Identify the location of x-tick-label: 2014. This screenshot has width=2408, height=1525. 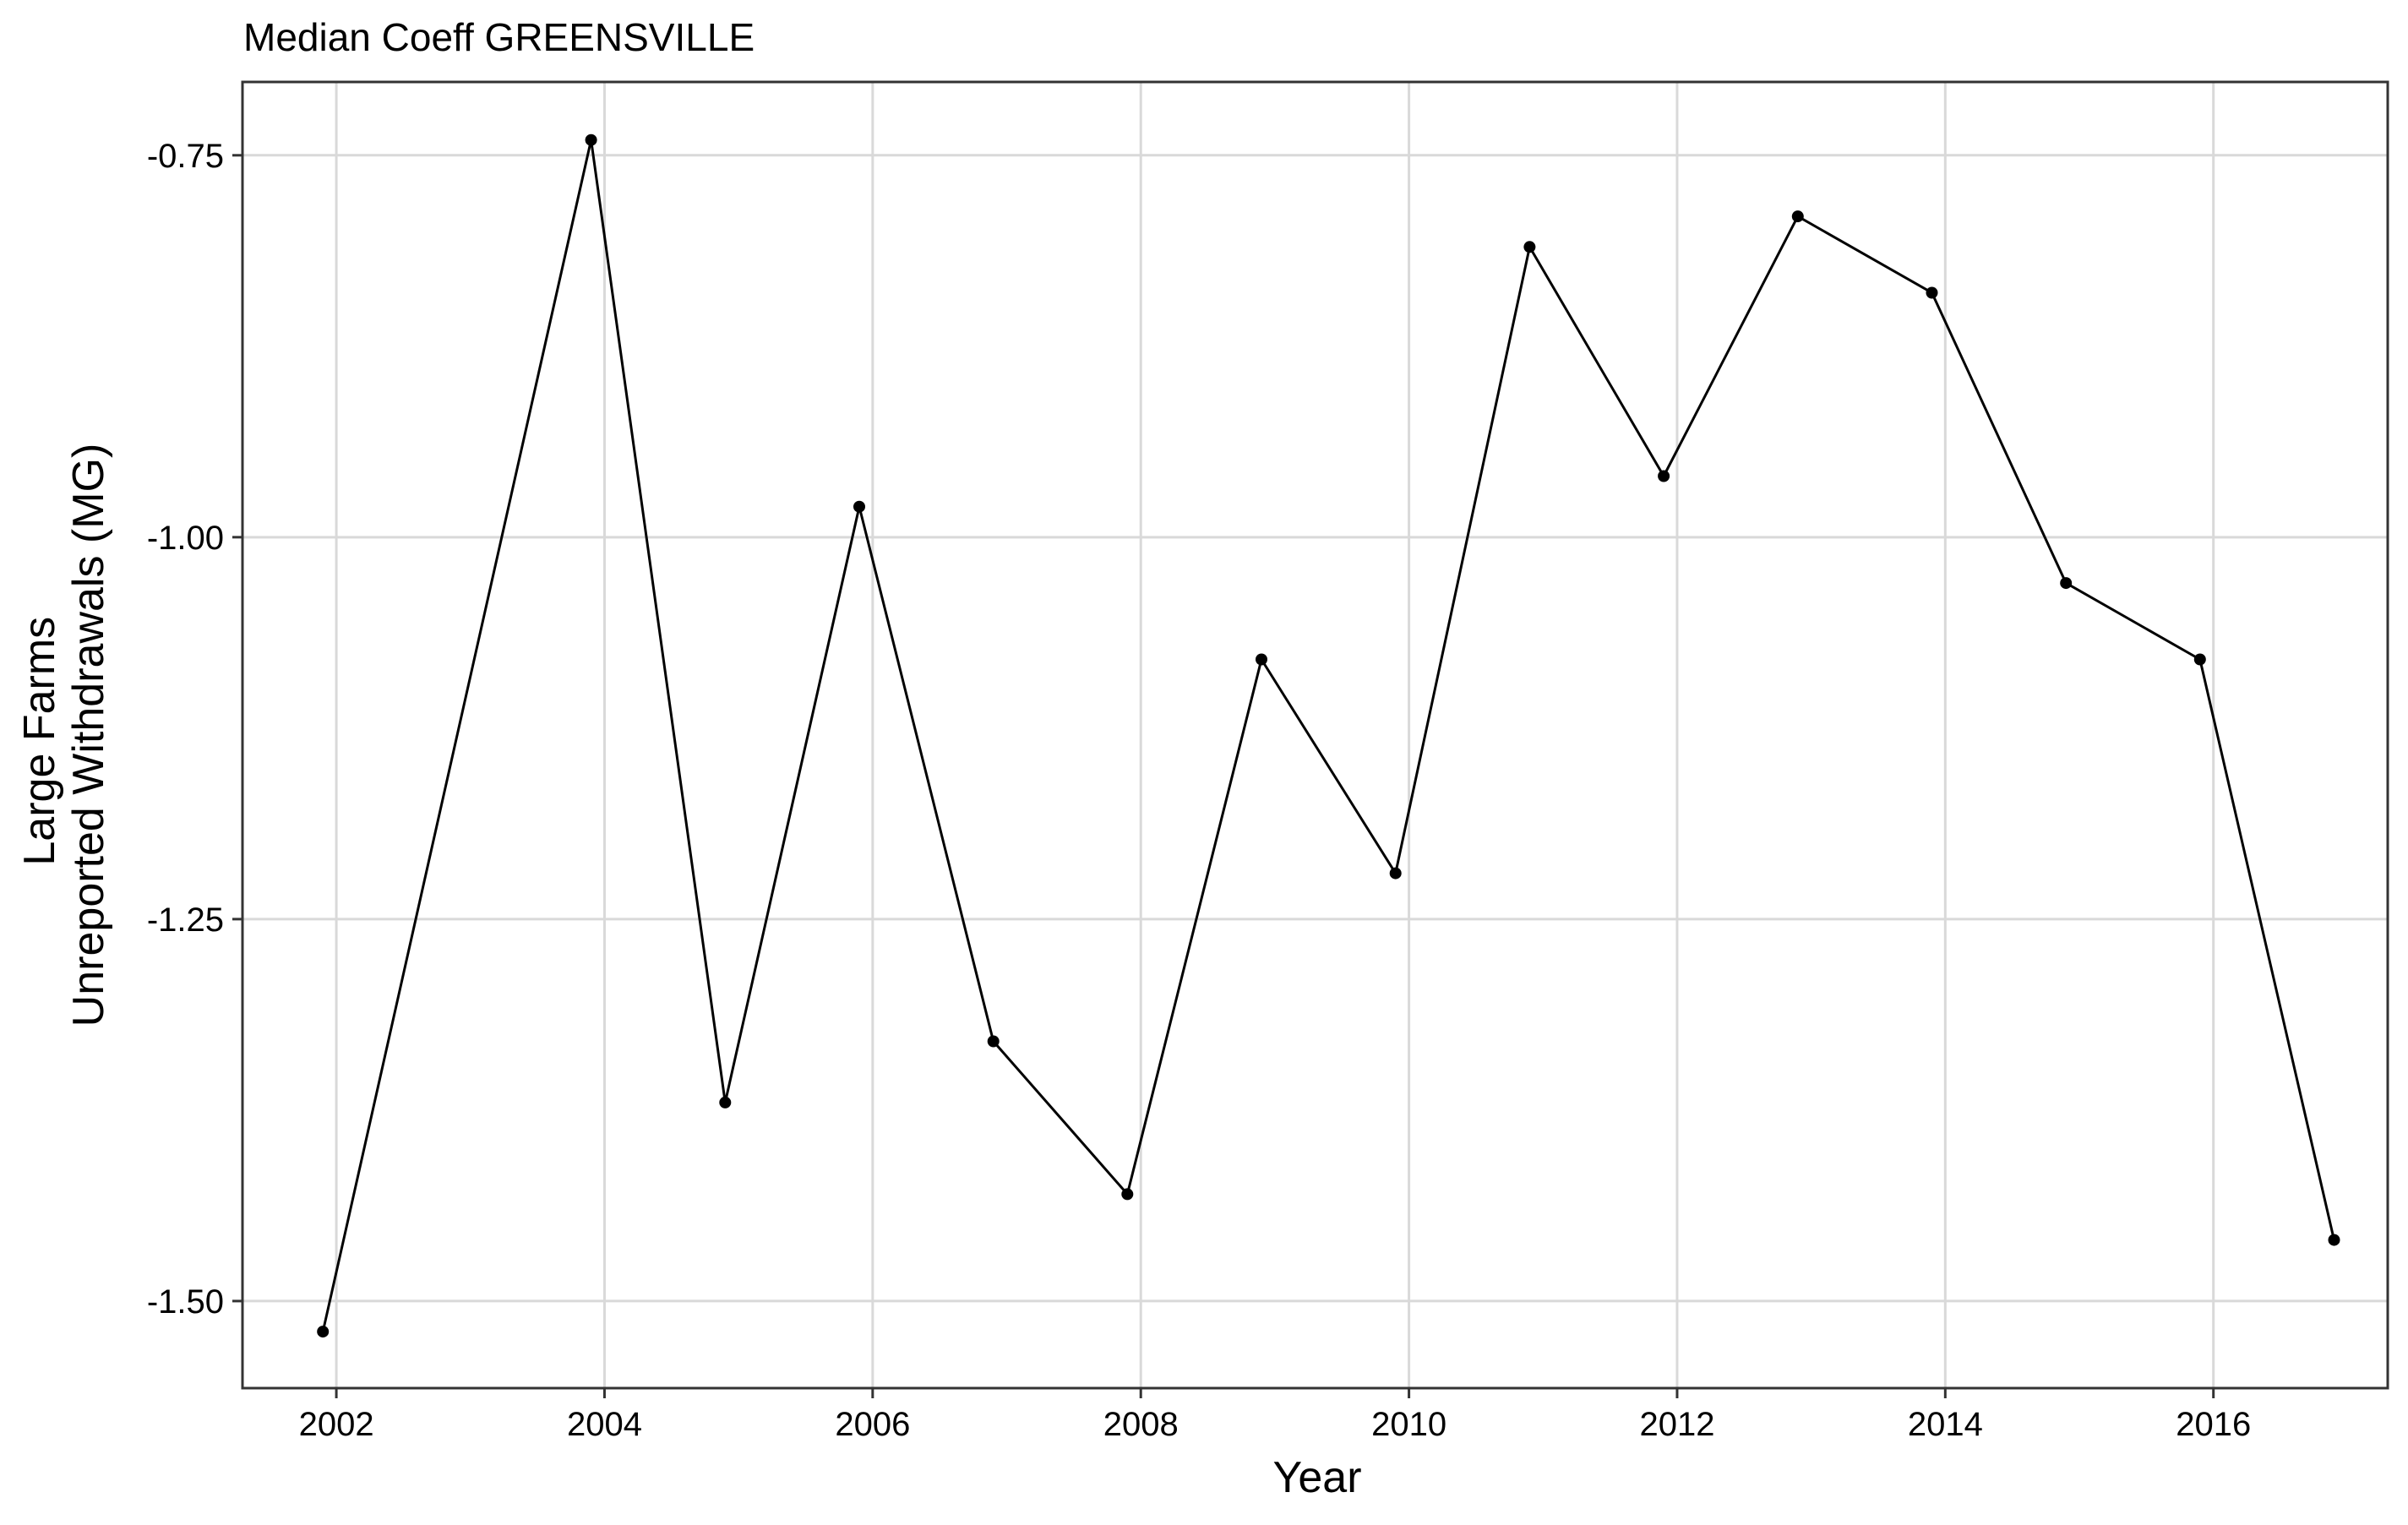
(1945, 1424).